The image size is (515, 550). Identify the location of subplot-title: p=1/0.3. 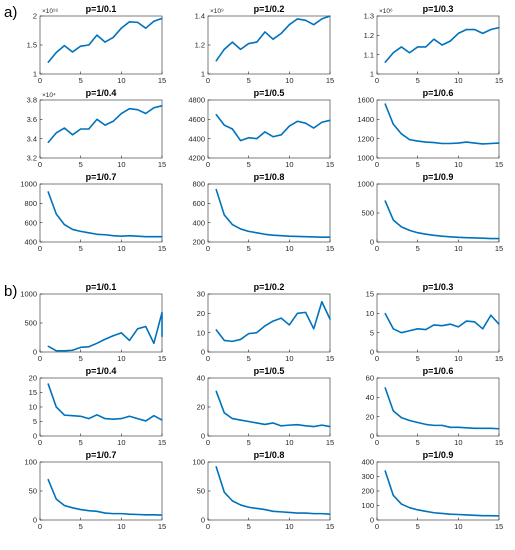
(438, 287).